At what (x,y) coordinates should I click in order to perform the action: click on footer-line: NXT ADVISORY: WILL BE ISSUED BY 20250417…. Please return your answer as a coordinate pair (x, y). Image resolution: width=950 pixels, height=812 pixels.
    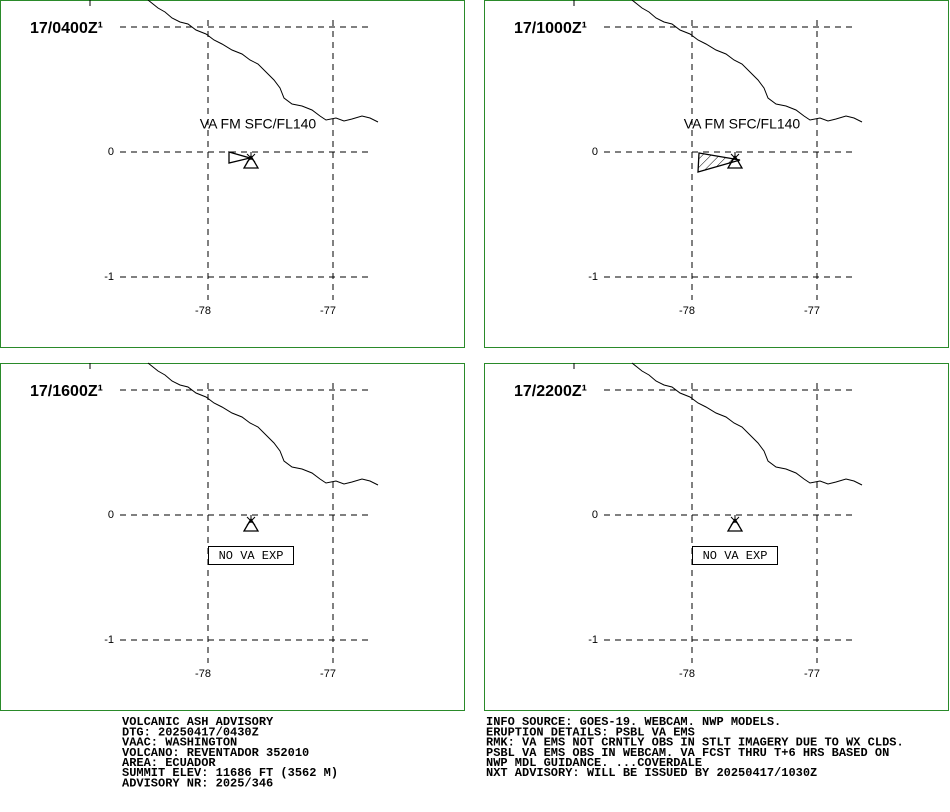
    Looking at the image, I should click on (651, 773).